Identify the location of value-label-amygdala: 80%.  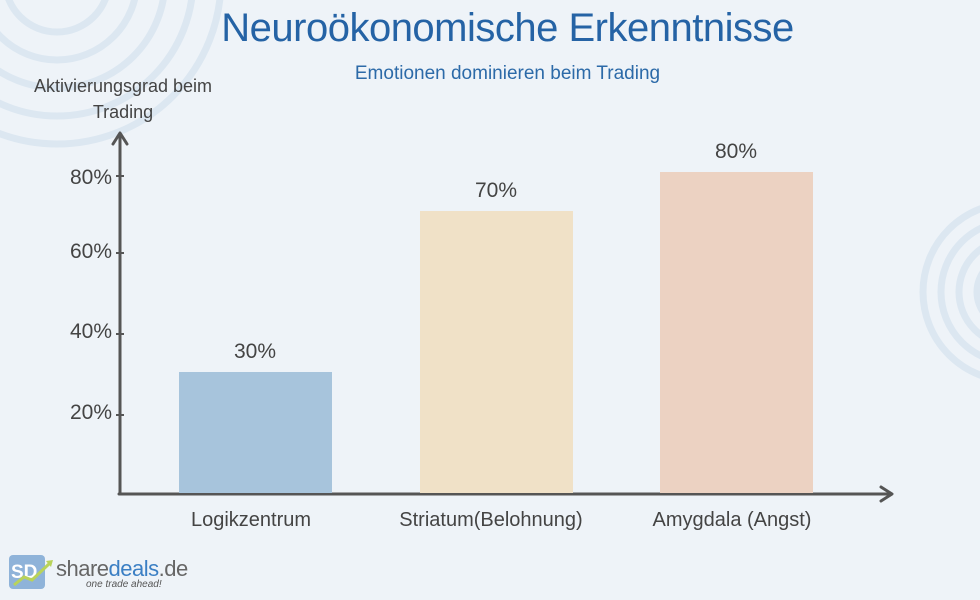
(736, 151).